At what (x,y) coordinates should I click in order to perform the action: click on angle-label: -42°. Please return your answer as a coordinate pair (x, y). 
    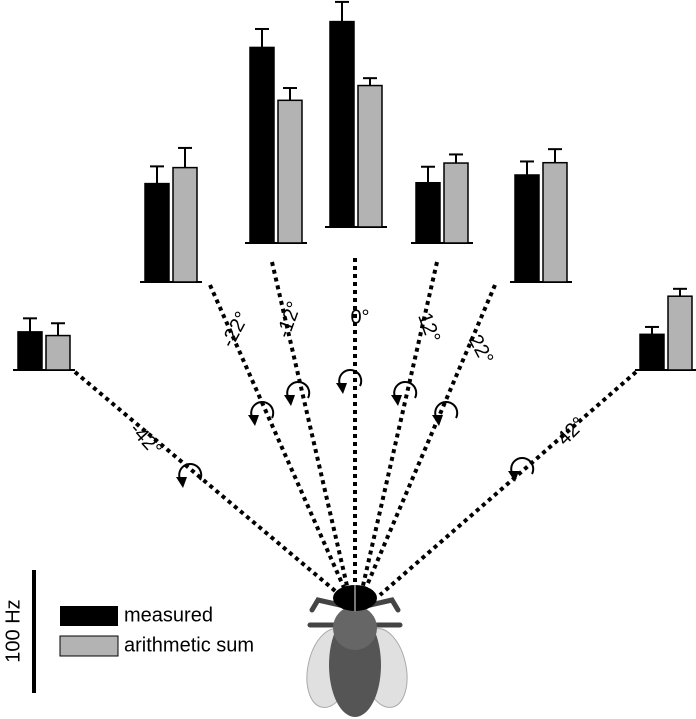
    Looking at the image, I should click on (145, 439).